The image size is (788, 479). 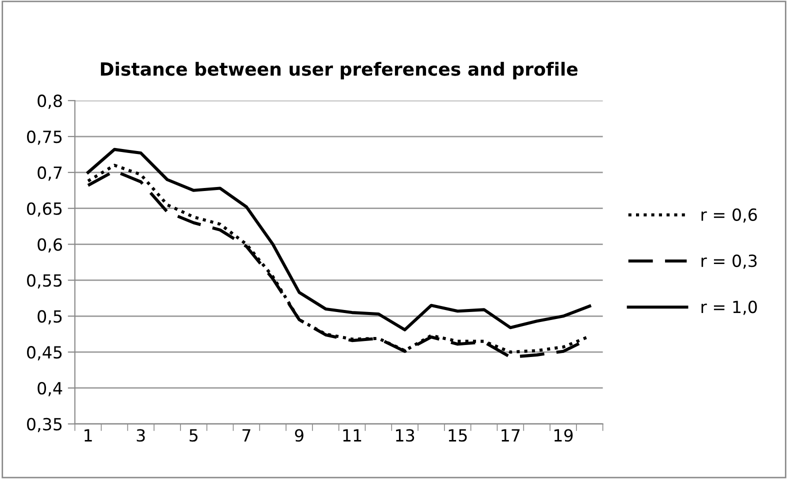 I want to click on x-tick-label: 7, so click(x=246, y=435).